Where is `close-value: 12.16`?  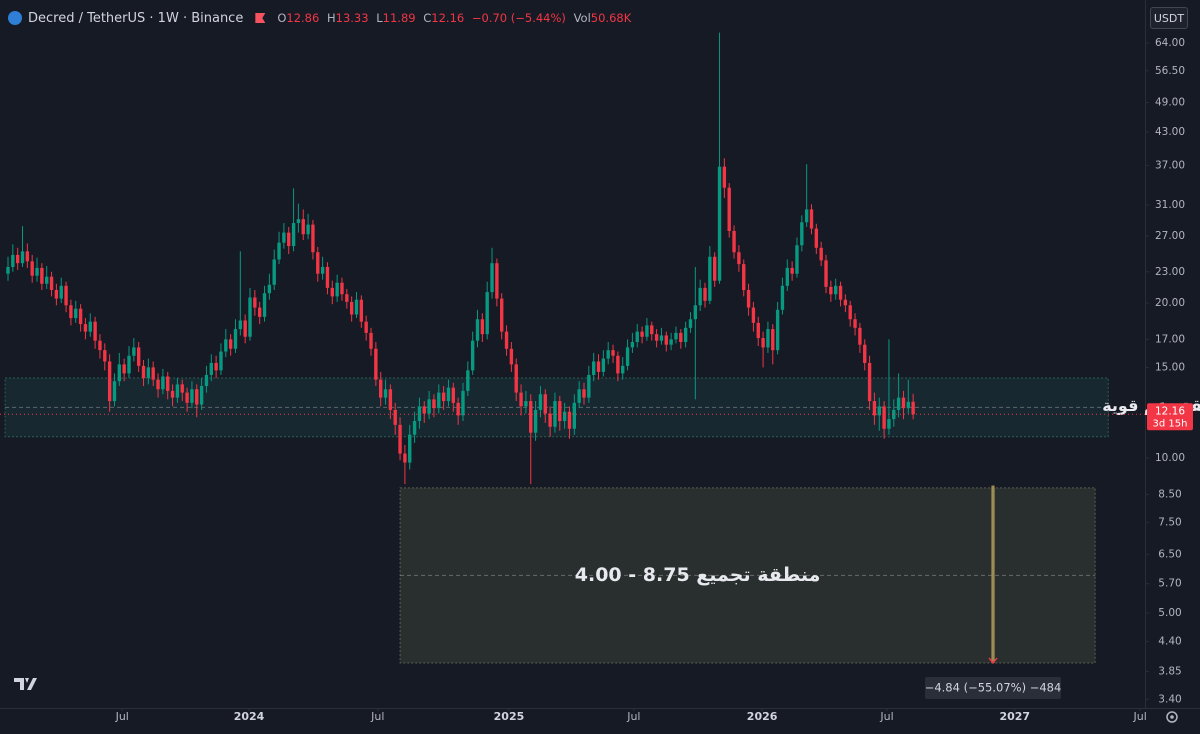 close-value: 12.16 is located at coordinates (448, 18).